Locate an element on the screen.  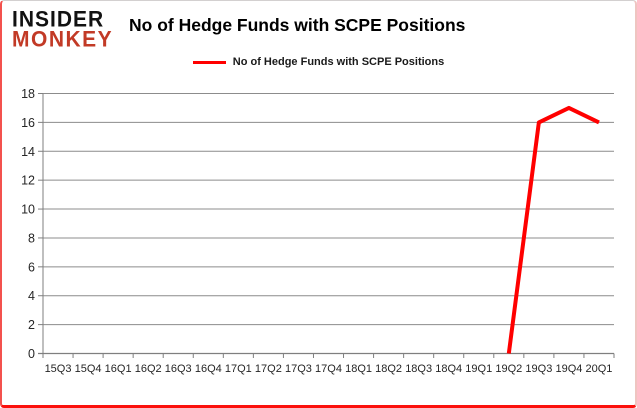
y-tick-label: 4 is located at coordinates (31, 296).